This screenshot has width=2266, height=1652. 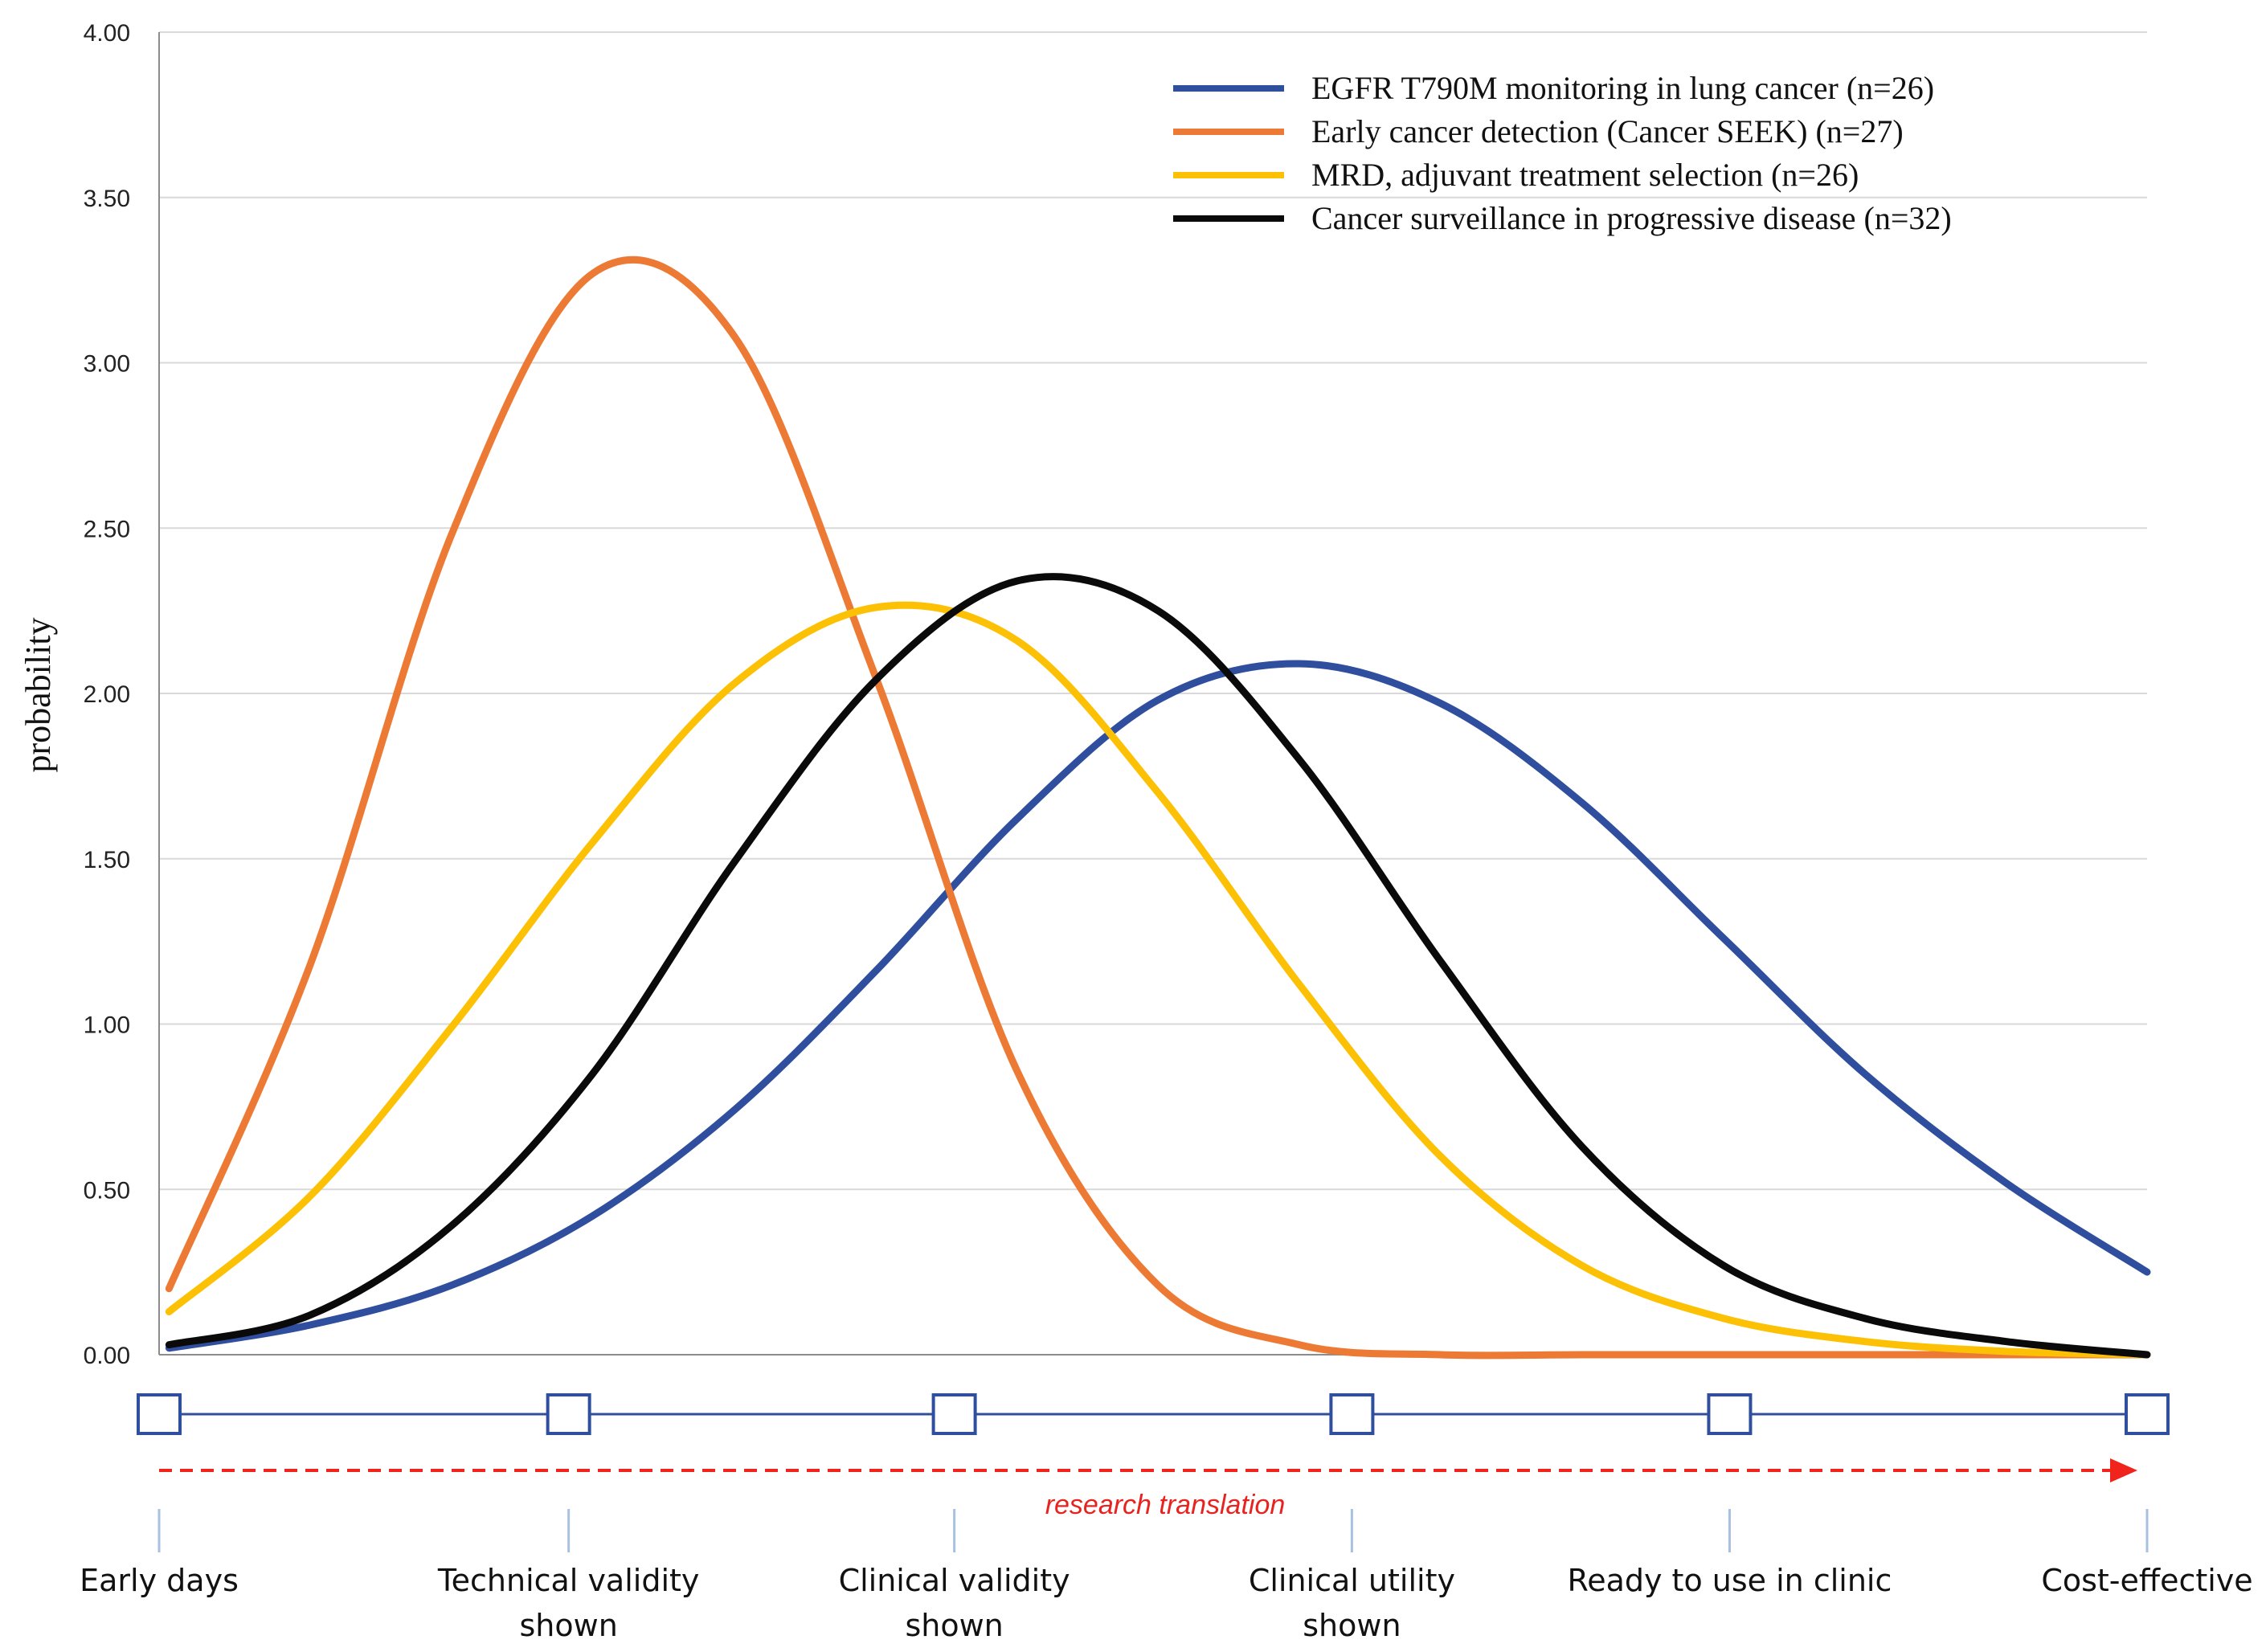 What do you see at coordinates (38, 694) in the screenshot?
I see `y-axis-label: probability` at bounding box center [38, 694].